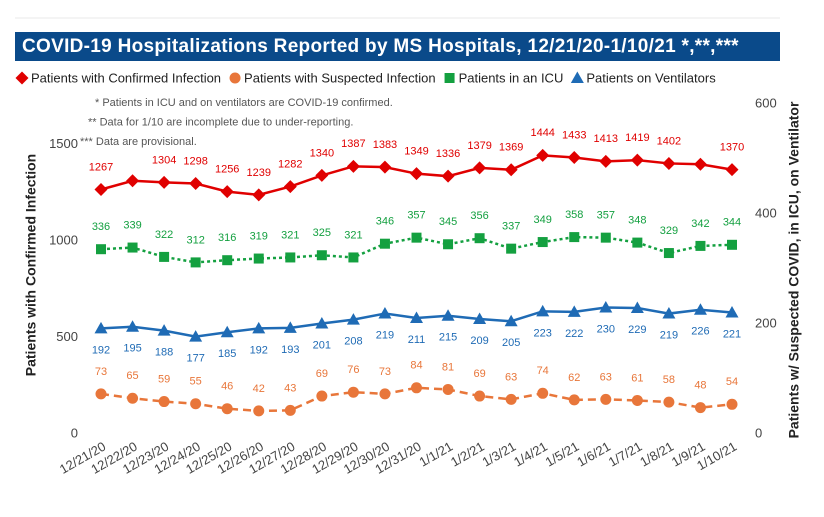  Describe the element at coordinates (397, 46) in the screenshot. I see `title-banner` at that location.